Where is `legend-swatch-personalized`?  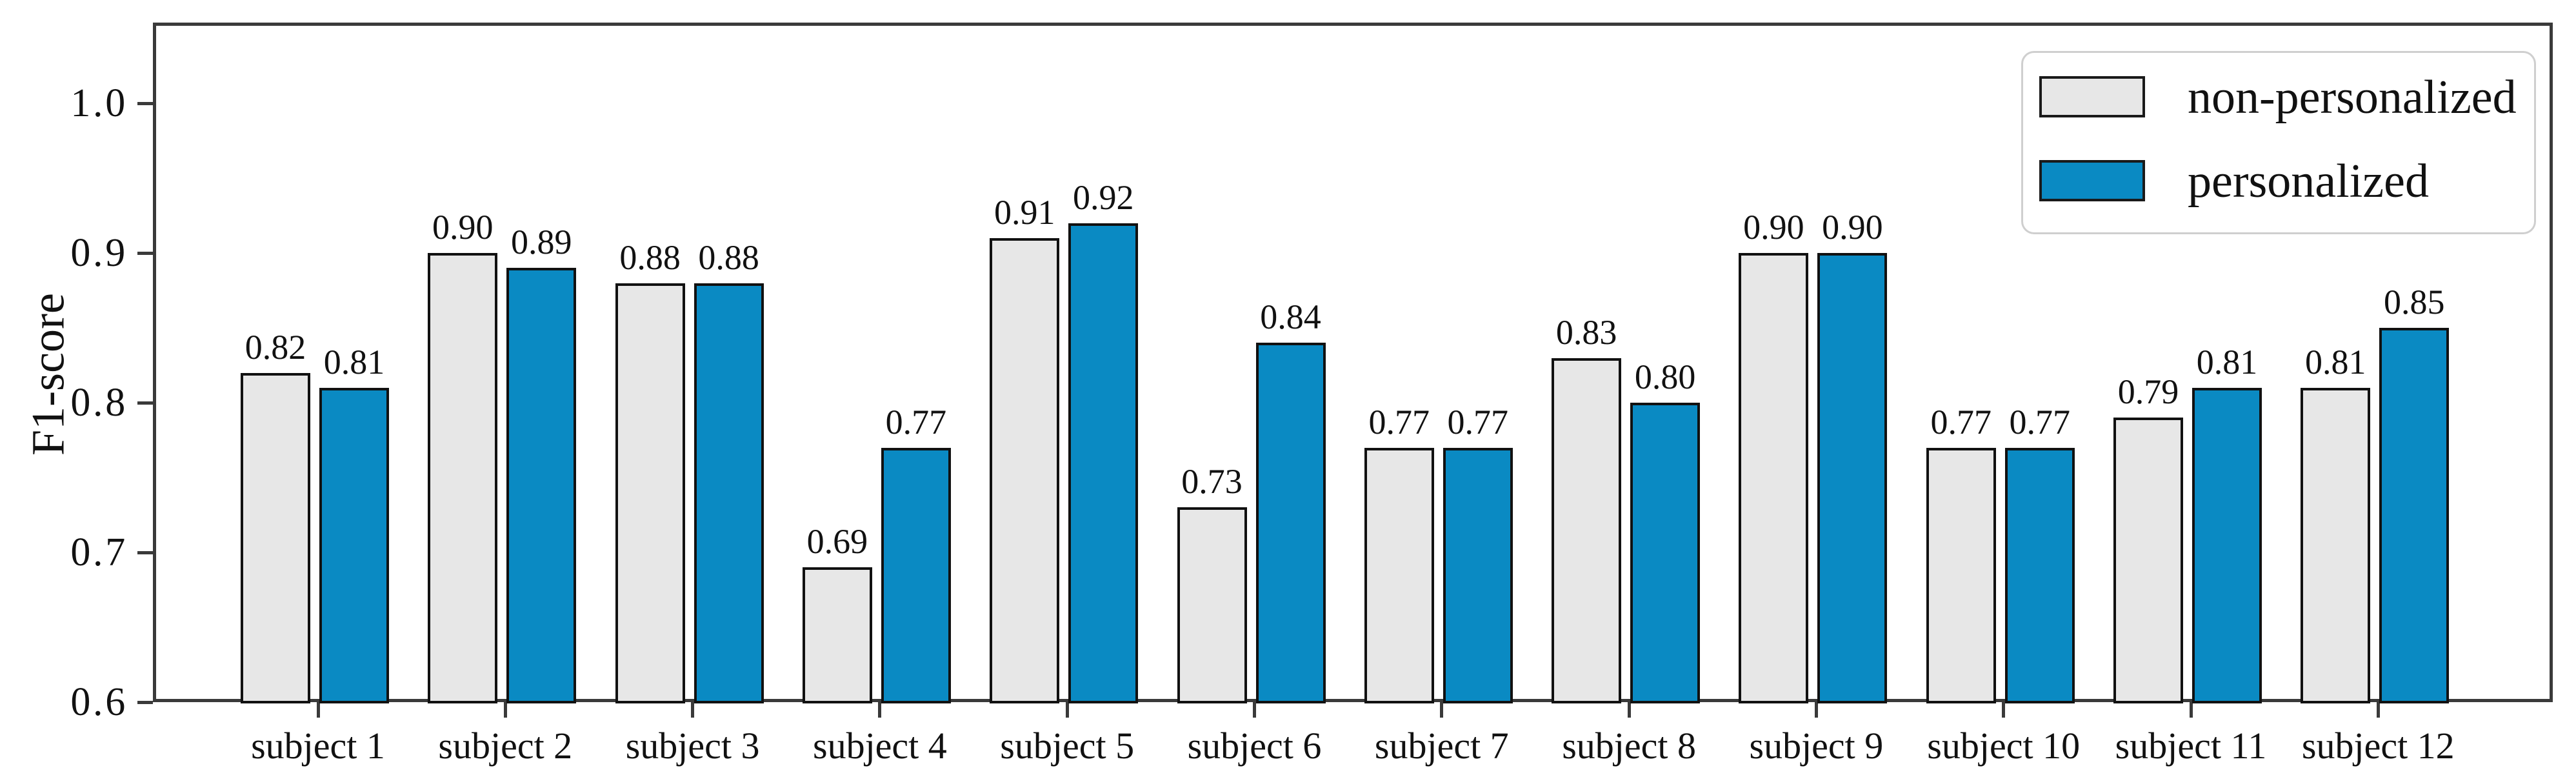
legend-swatch-personalized is located at coordinates (2092, 180).